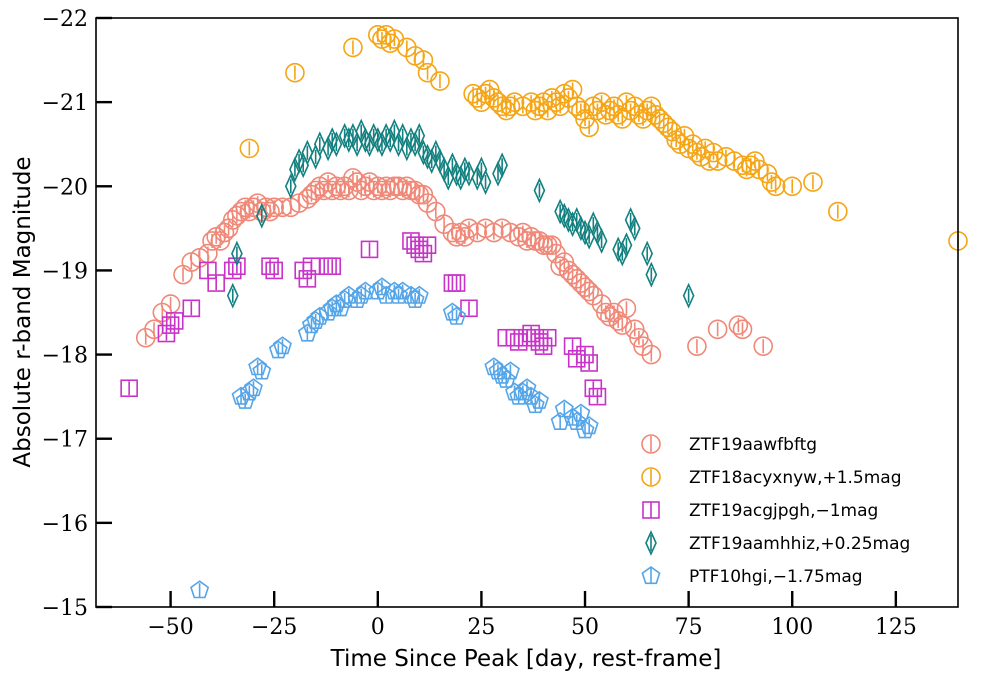 The image size is (981, 681). What do you see at coordinates (799, 544) in the screenshot?
I see `legend-label: ZTF19aamhhiz,+0.25mag` at bounding box center [799, 544].